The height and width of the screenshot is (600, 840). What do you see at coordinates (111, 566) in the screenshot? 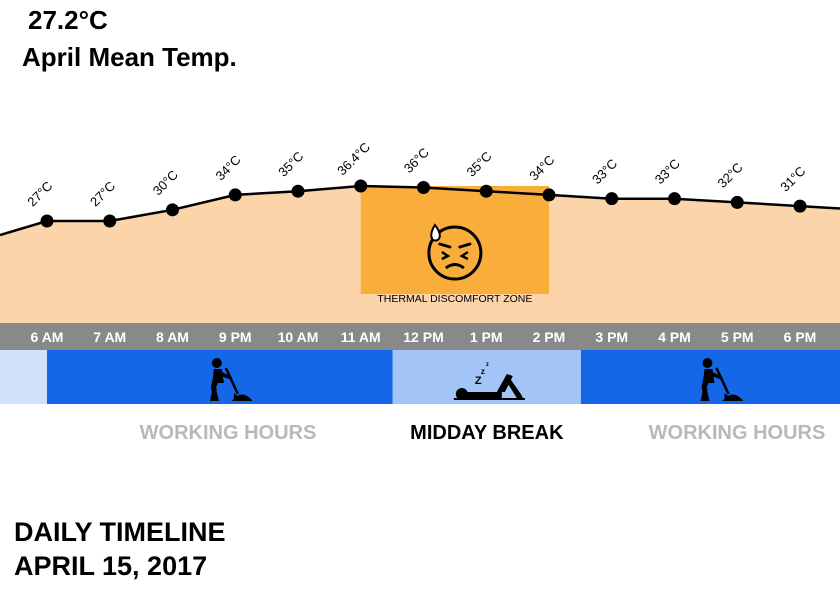
I see `footer-date: APRIL 15, 2017` at bounding box center [111, 566].